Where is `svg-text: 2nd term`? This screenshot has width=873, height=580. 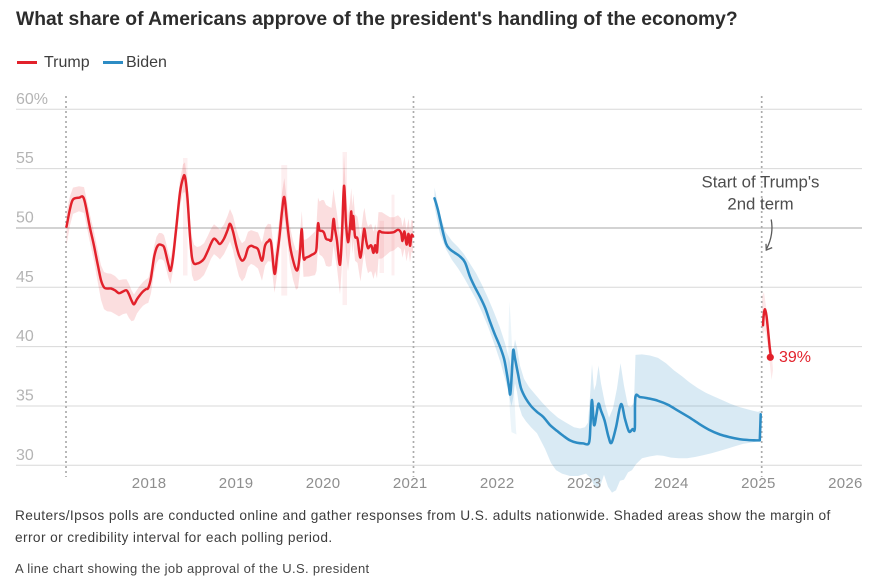 svg-text: 2nd term is located at coordinates (760, 204).